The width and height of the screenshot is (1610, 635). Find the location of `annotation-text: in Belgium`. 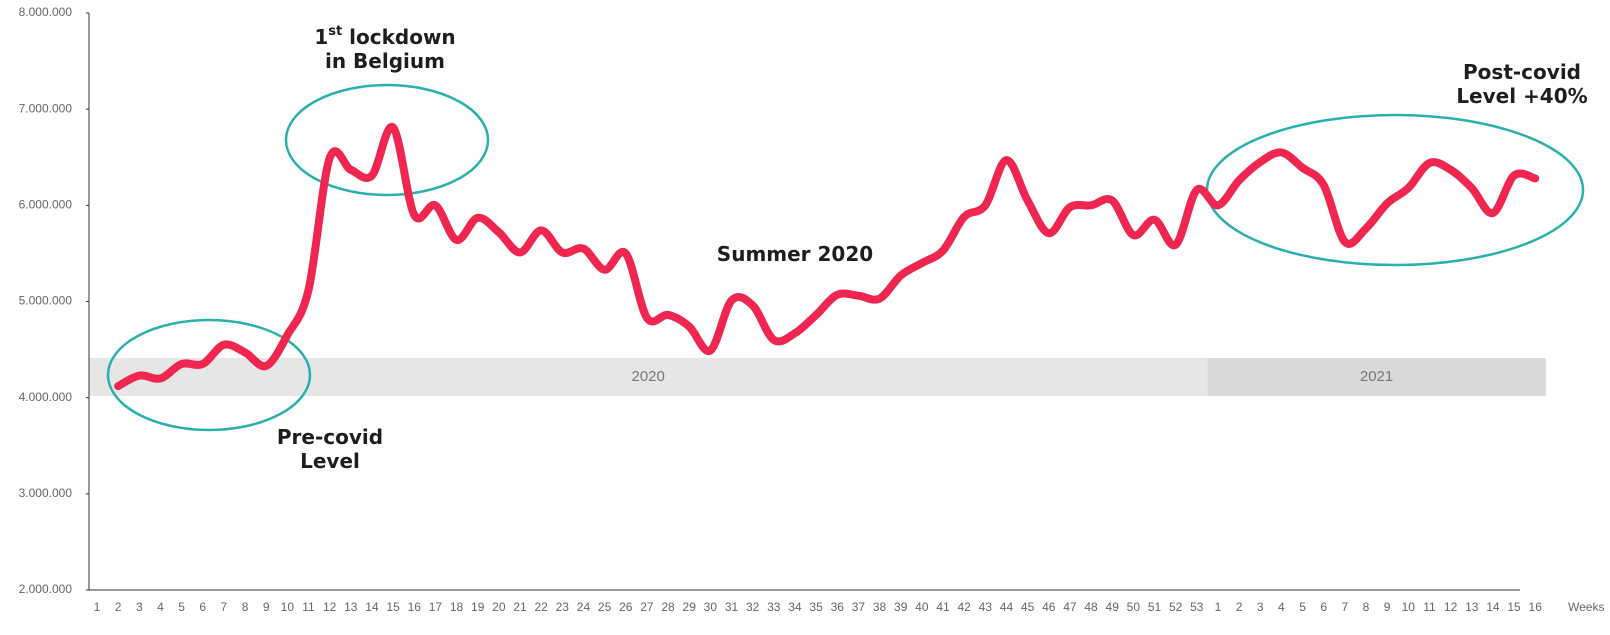

annotation-text: in Belgium is located at coordinates (385, 61).